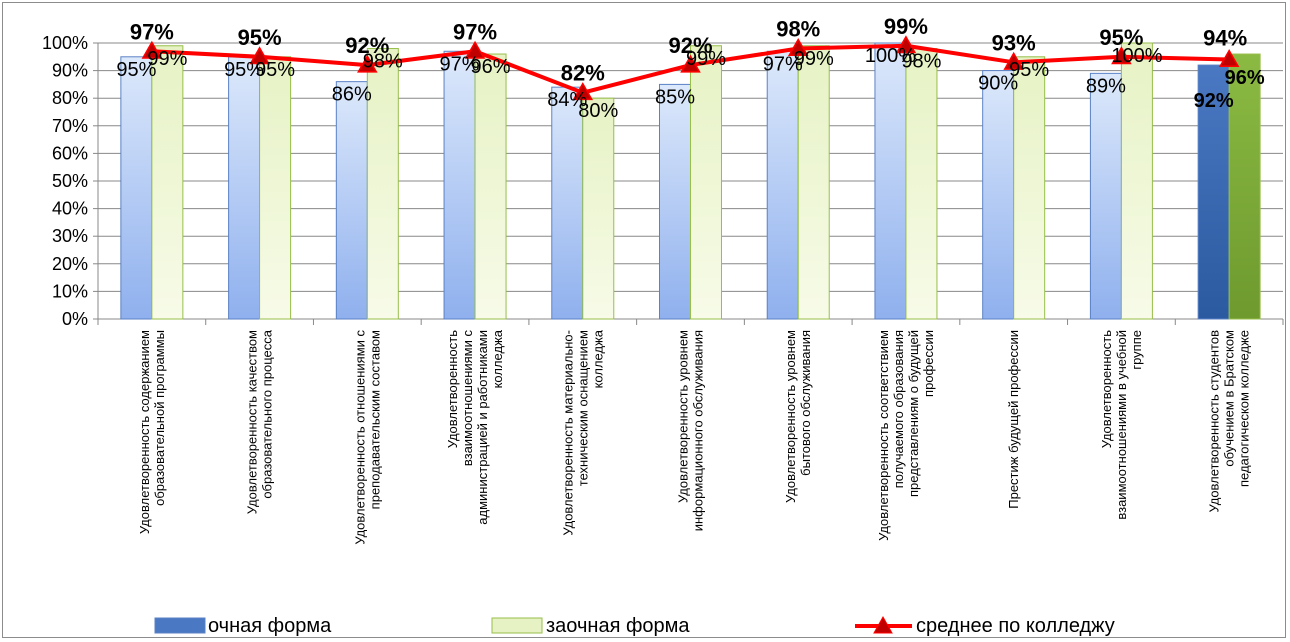 The width and height of the screenshot is (1290, 642). I want to click on category-label-line: образовательного процесса, so click(267, 413).